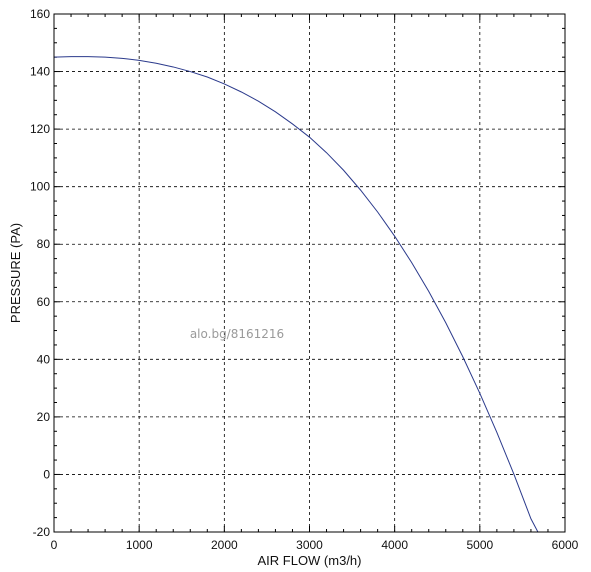 This screenshot has width=591, height=572. What do you see at coordinates (44, 417) in the screenshot?
I see `y-tick-label: 20` at bounding box center [44, 417].